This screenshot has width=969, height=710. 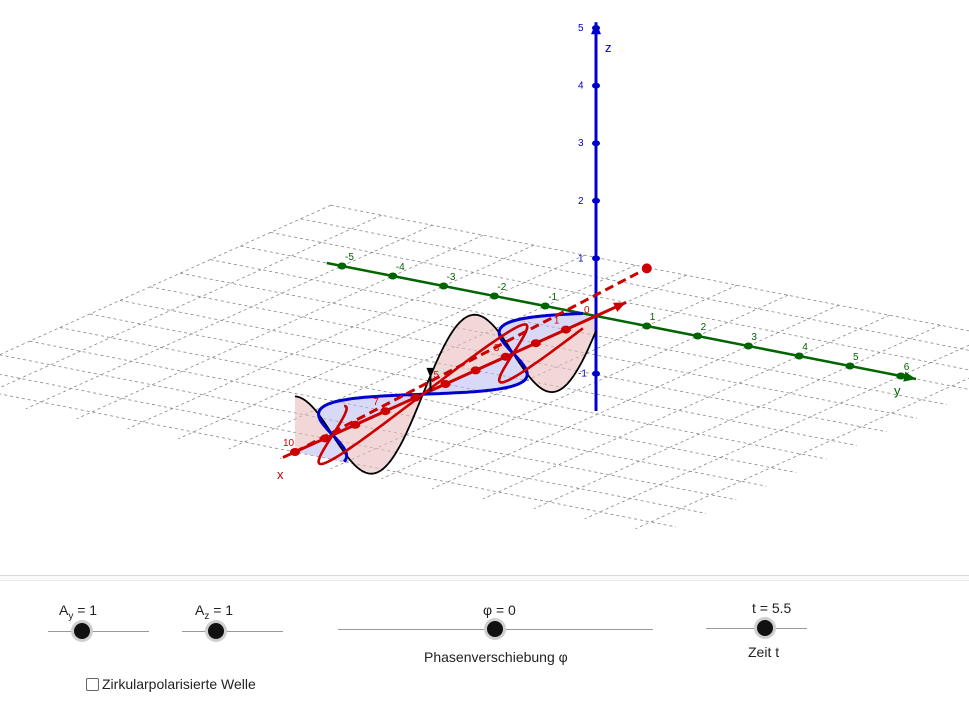 I want to click on slider-az-value: = 1, so click(x=221, y=610).